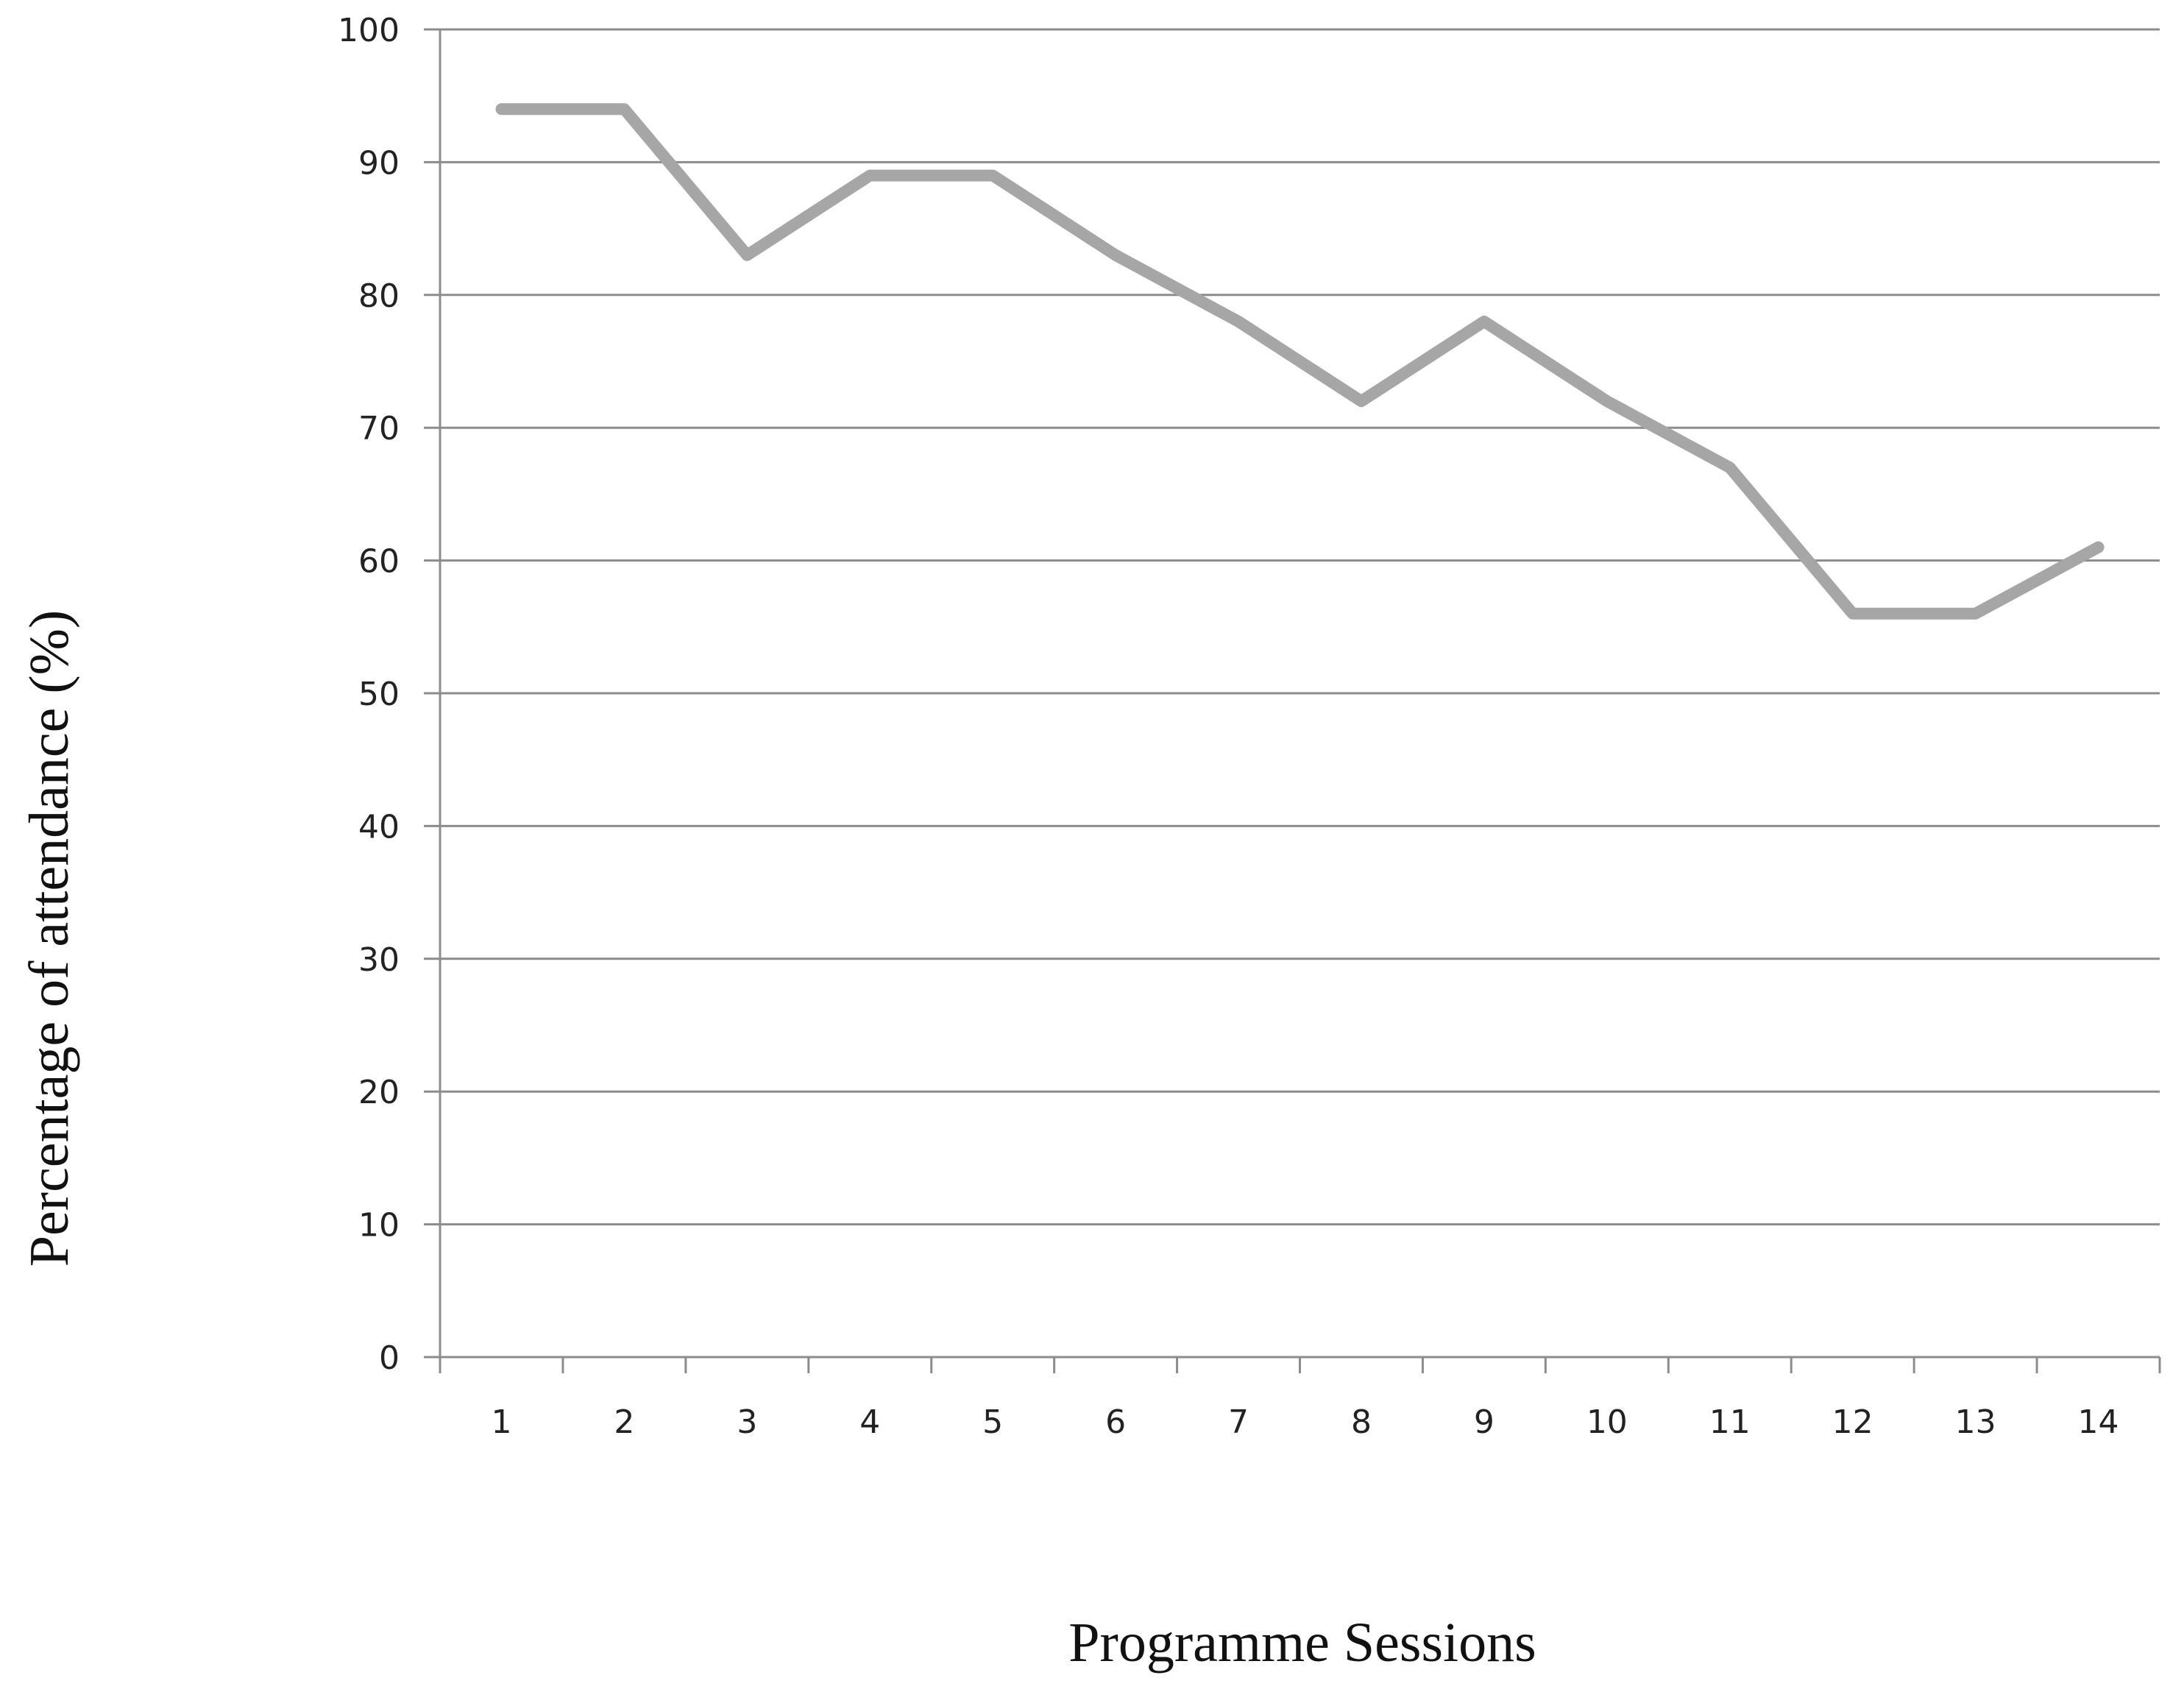 The width and height of the screenshot is (2184, 1689). Describe the element at coordinates (379, 827) in the screenshot. I see `y-tick-label: 40` at that location.